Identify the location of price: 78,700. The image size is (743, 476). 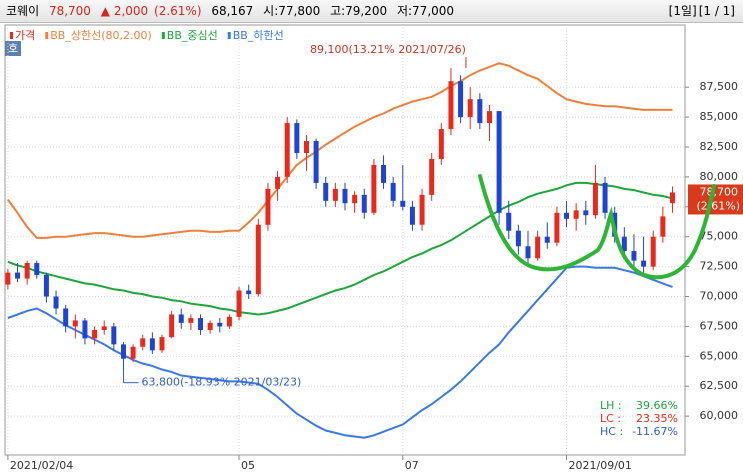
(69, 11).